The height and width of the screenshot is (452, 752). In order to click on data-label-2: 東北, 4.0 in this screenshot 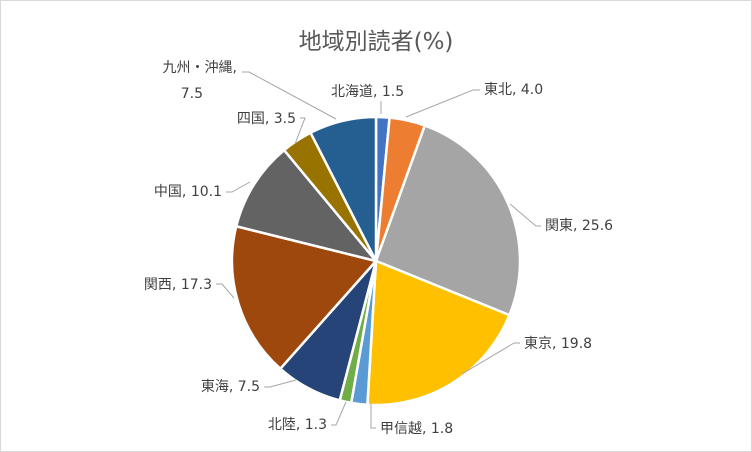, I will do `click(513, 90)`.